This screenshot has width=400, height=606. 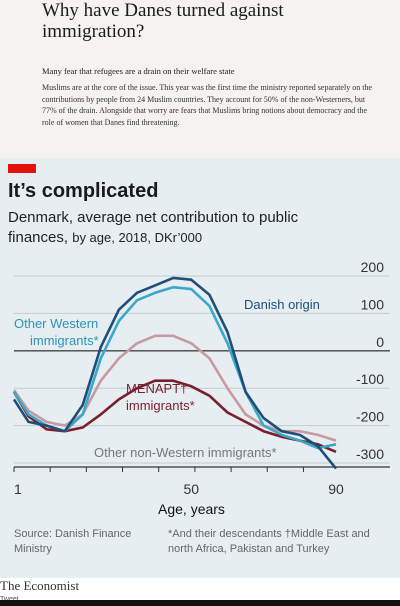 What do you see at coordinates (56, 323) in the screenshot?
I see `label-other-western-1: Other Western` at bounding box center [56, 323].